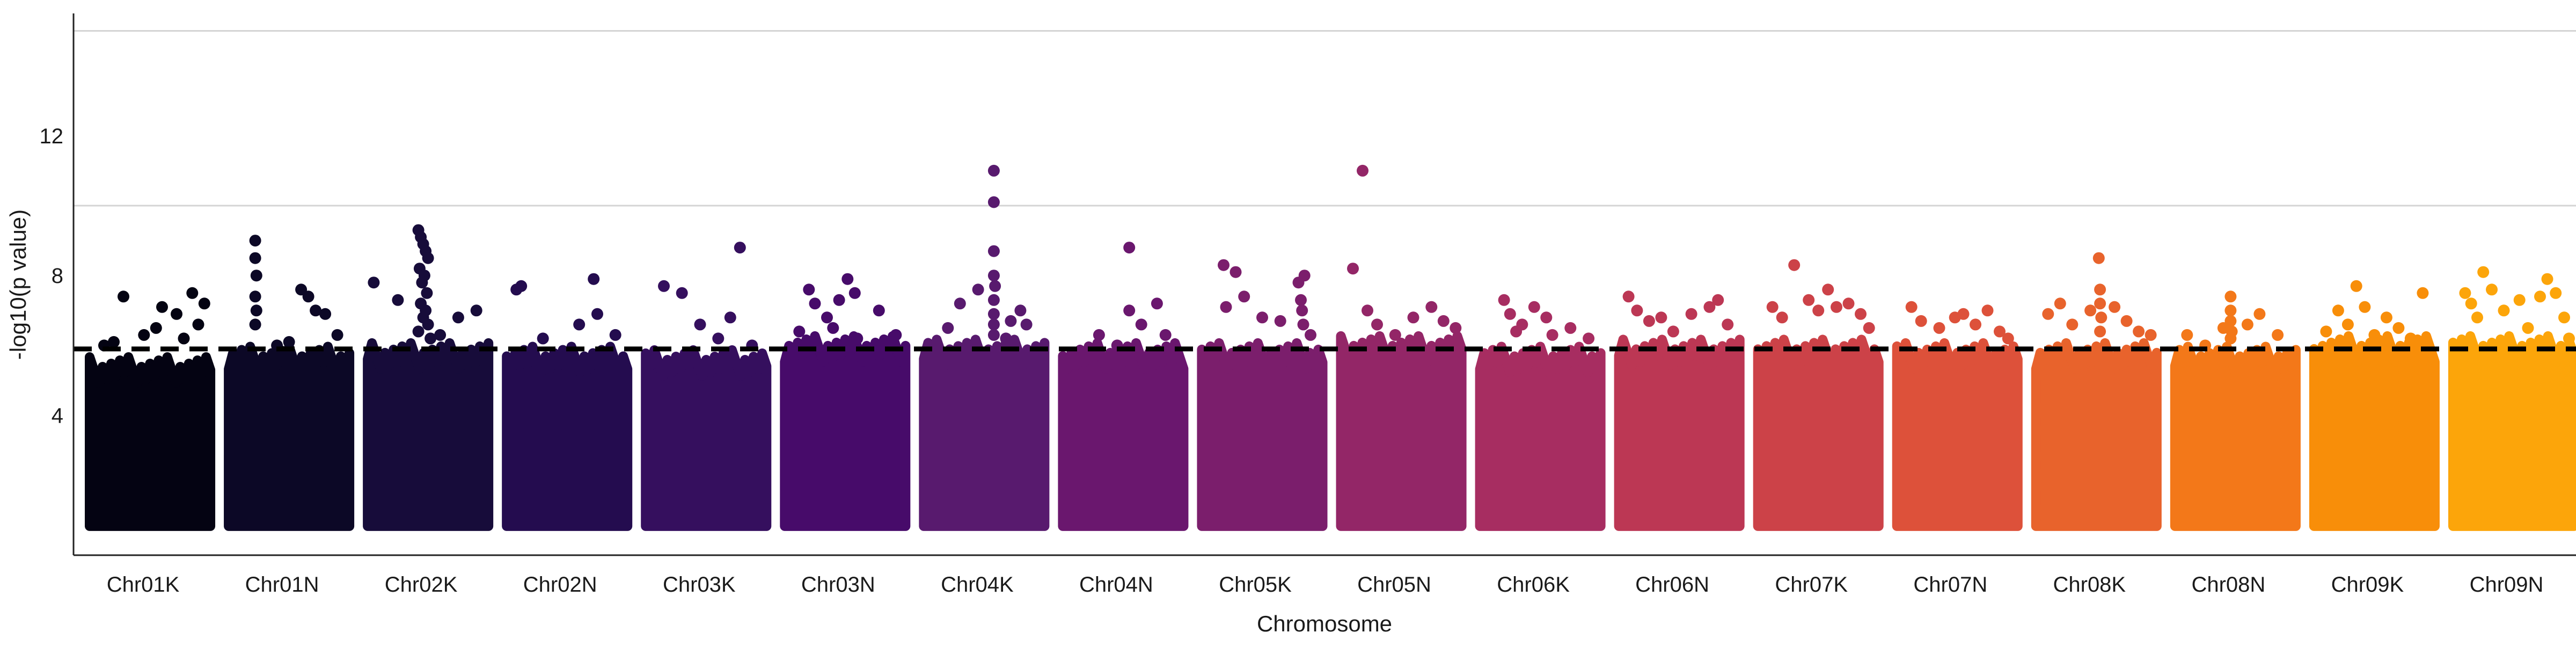 This screenshot has height=647, width=2576. Describe the element at coordinates (1123, 434) in the screenshot. I see `point-cloud-Chr04N` at that location.